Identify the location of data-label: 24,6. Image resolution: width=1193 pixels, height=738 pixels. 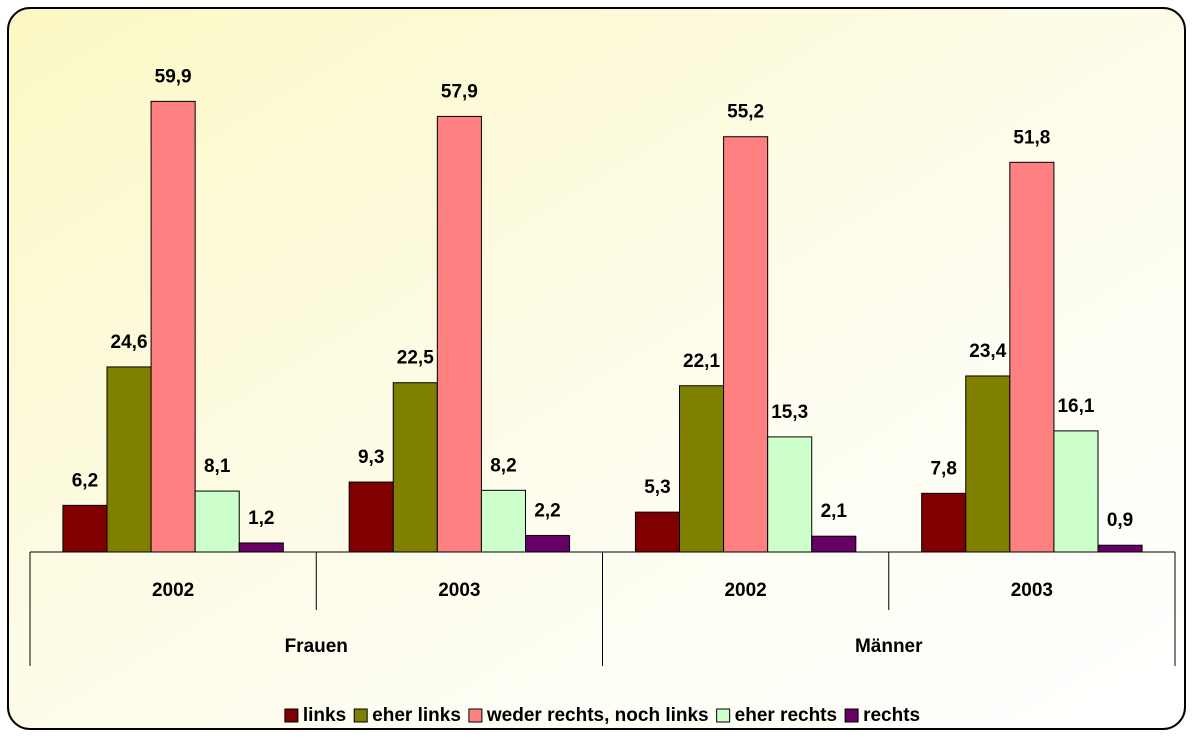
(129, 342).